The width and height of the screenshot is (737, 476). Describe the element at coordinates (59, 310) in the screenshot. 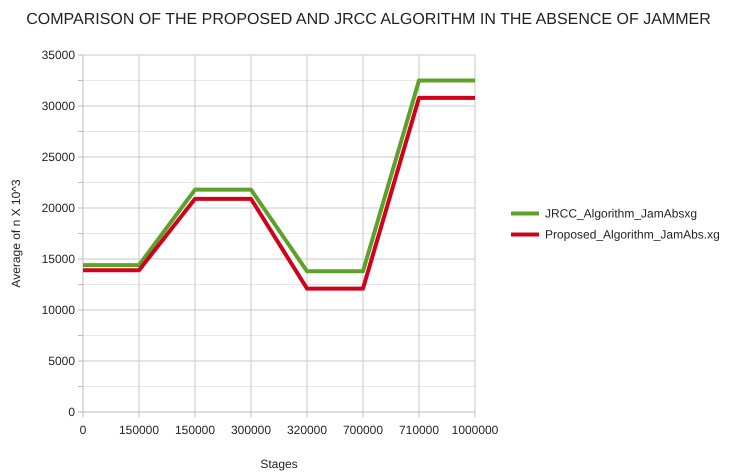

I see `y-tick-label: 10000` at that location.